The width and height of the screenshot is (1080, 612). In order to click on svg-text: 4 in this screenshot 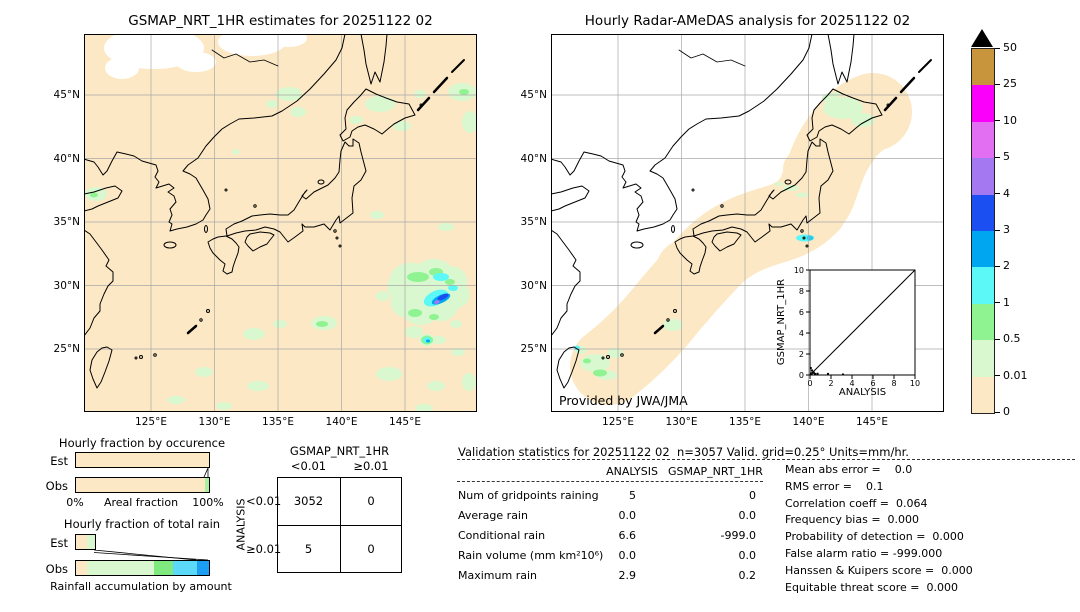, I will do `click(851, 383)`.